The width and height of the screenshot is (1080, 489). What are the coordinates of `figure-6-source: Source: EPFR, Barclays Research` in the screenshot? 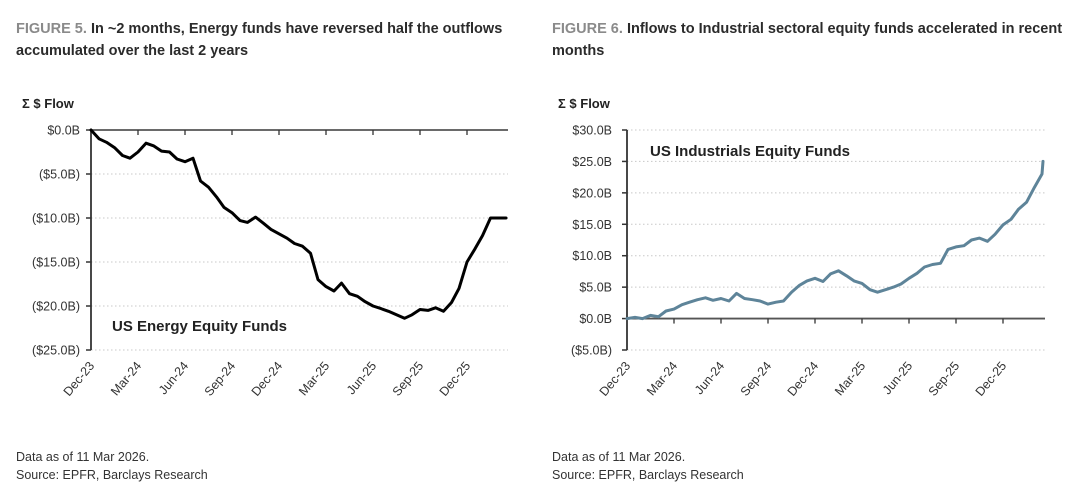 It's located at (648, 475).